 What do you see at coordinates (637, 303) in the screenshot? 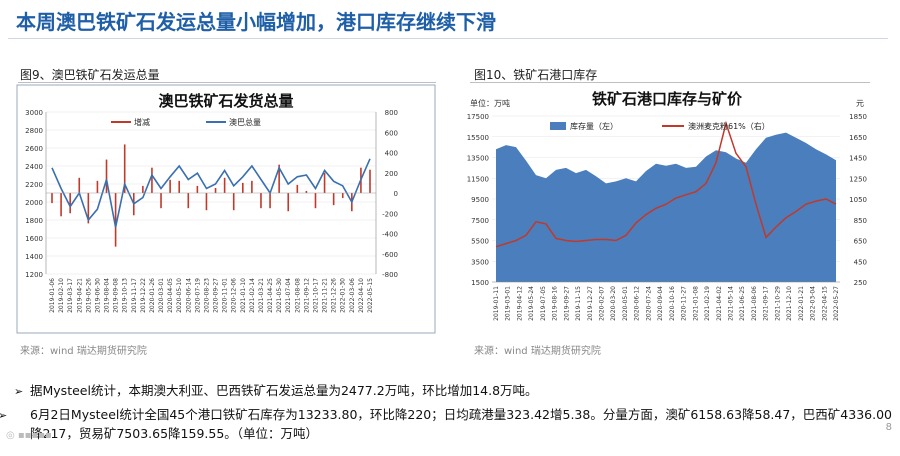
I see `x-tick-label: 2020-06-12` at bounding box center [637, 303].